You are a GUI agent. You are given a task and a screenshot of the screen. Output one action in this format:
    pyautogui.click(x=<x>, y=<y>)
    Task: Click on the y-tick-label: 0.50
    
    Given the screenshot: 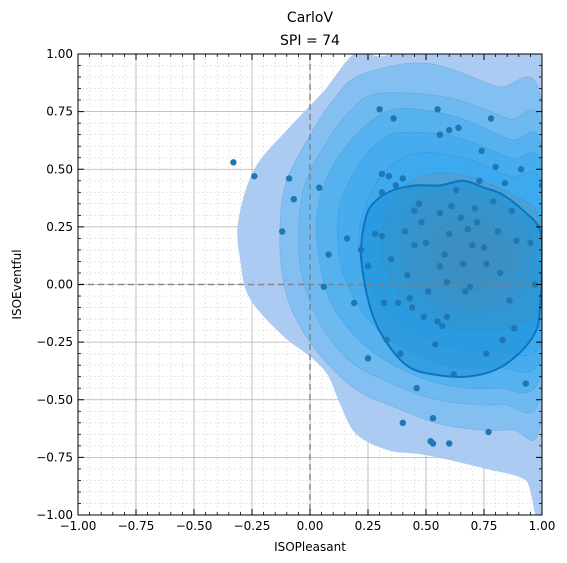 What is the action you would take?
    pyautogui.click(x=59, y=169)
    